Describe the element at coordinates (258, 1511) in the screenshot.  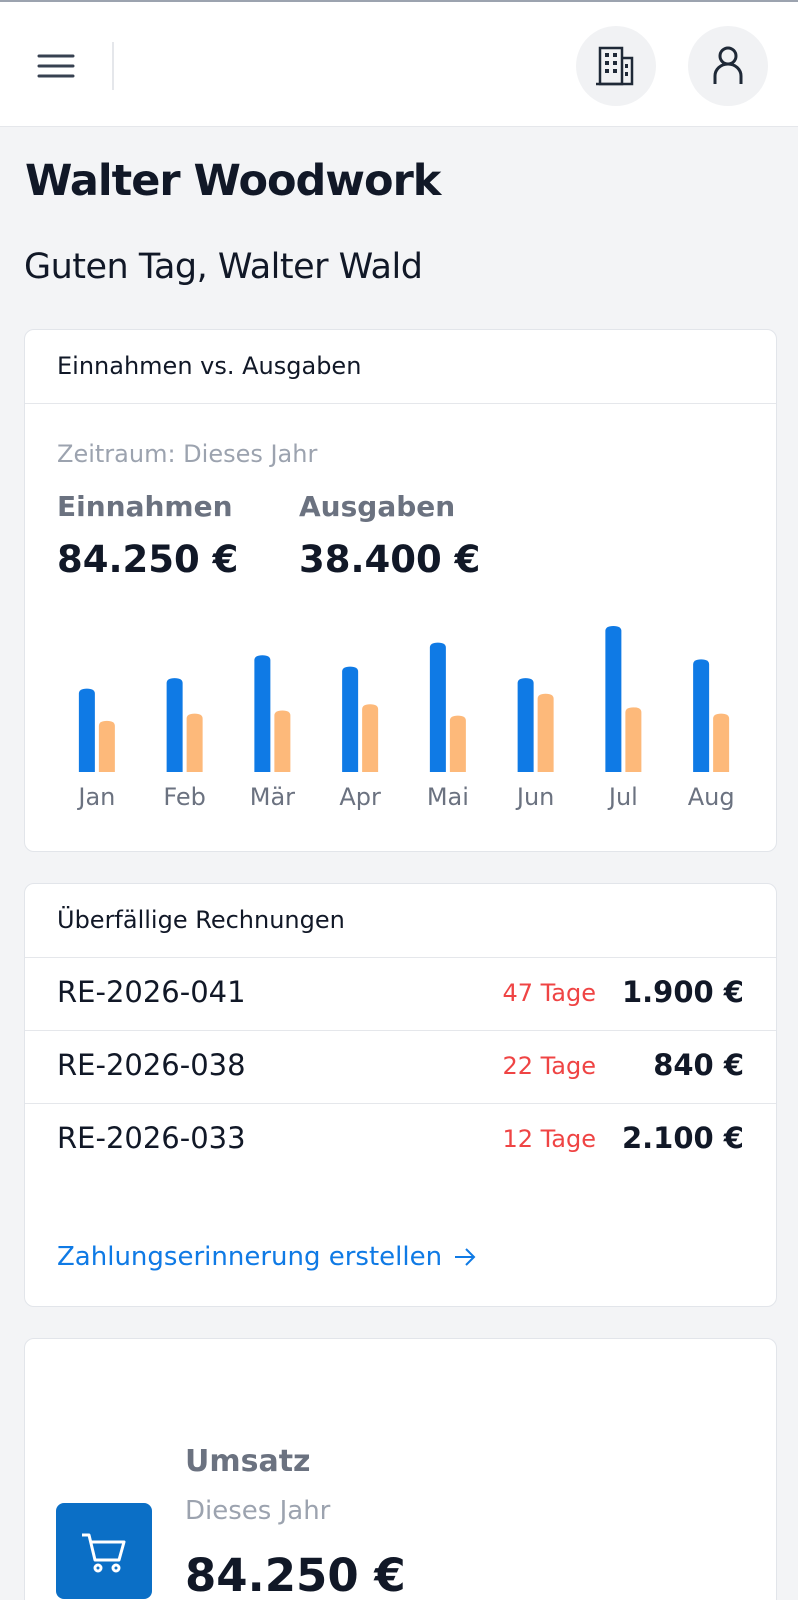
I see `revenue-period: Dieses Jahr` at that location.